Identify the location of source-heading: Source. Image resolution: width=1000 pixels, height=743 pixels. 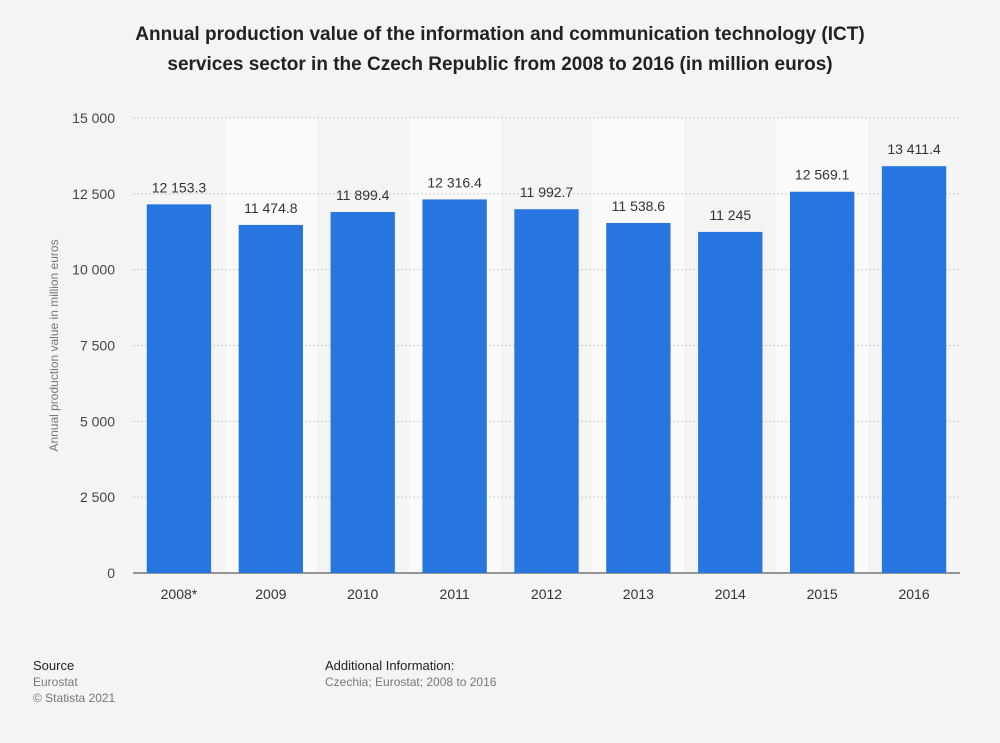
(54, 665).